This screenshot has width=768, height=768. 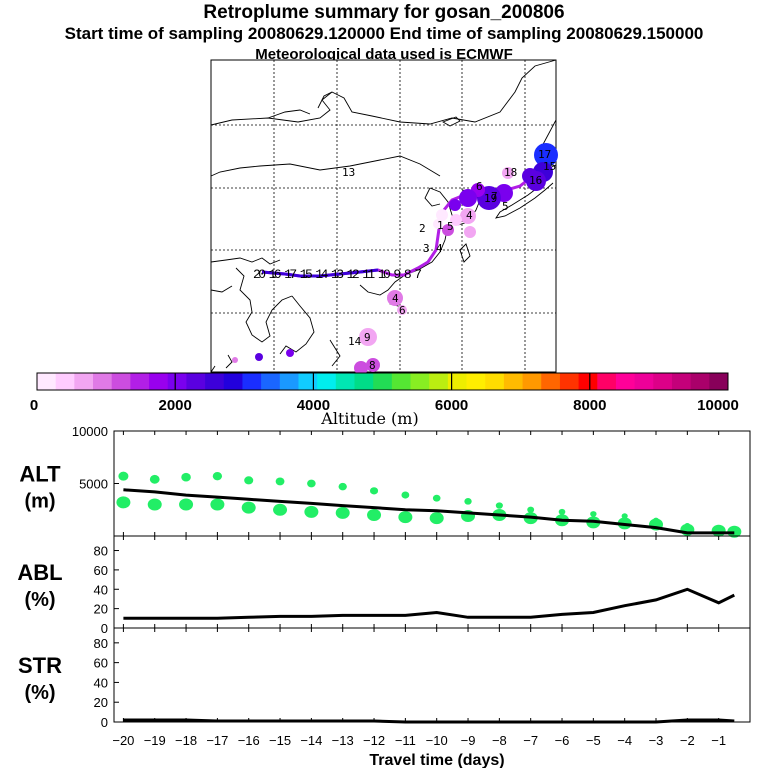 I want to click on x-tick-label: −13, so click(x=343, y=740).